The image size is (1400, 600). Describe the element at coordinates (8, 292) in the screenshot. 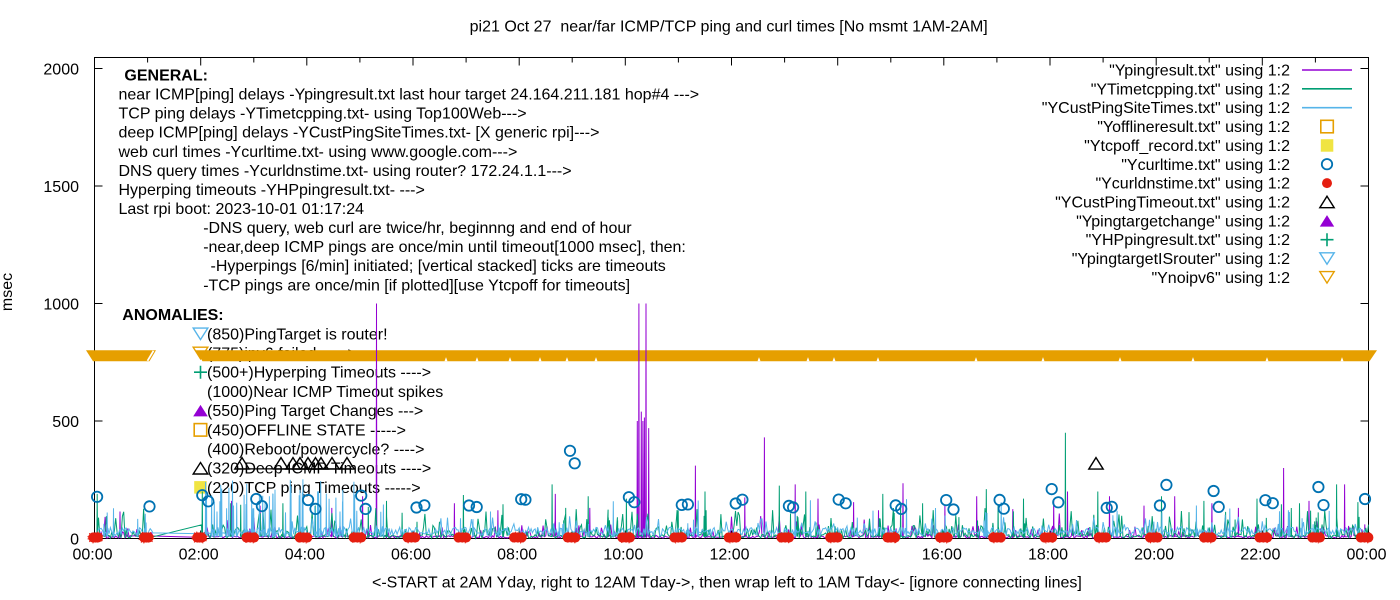

I see `svg-text: msec` at that location.